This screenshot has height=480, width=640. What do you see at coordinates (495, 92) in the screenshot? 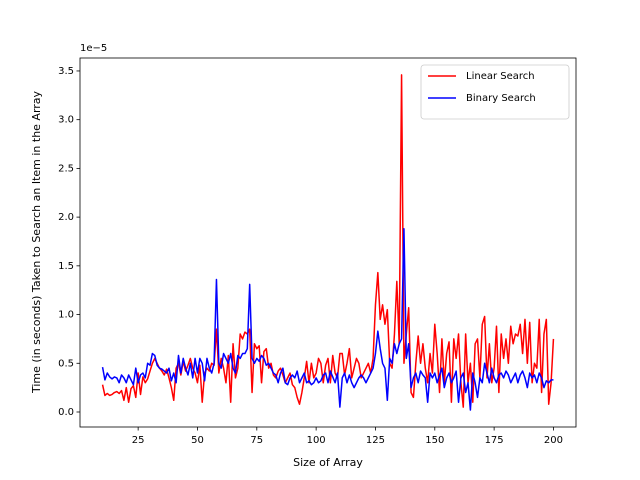
I see `legend-box` at bounding box center [495, 92].